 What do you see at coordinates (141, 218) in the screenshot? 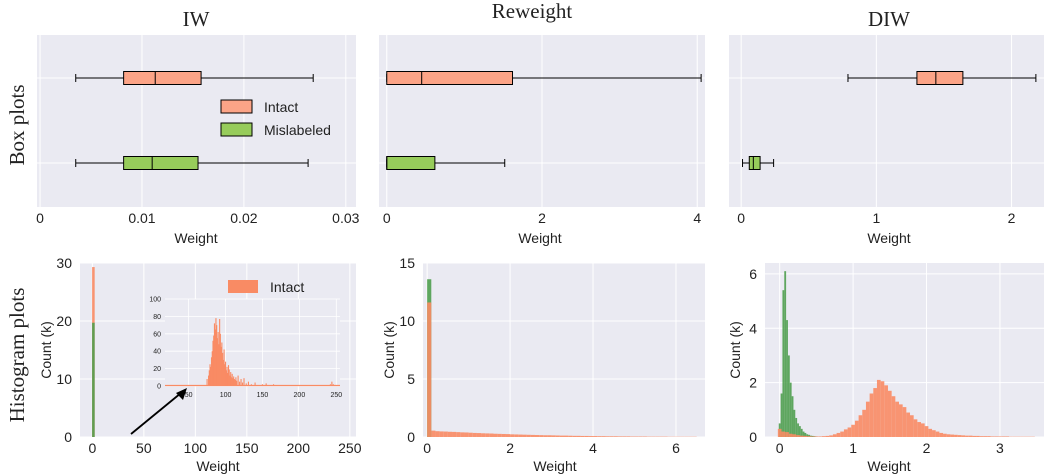
I see `x-tick-label: 0.01` at bounding box center [141, 218].